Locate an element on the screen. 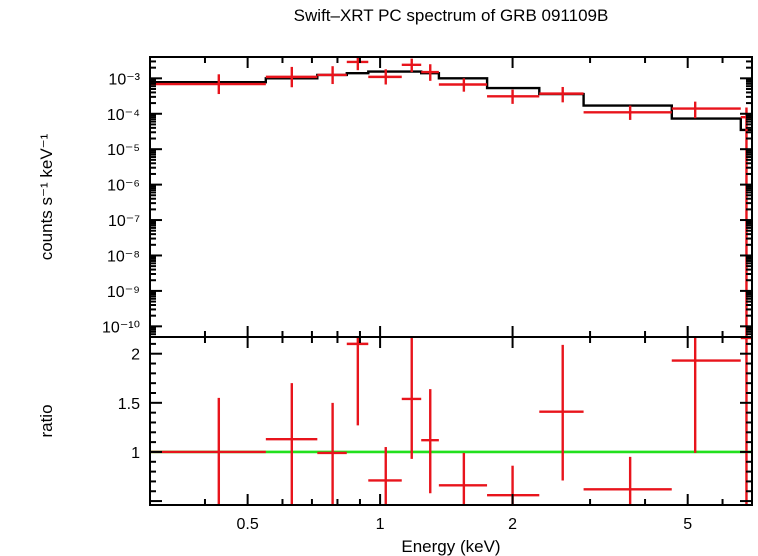 The width and height of the screenshot is (758, 556). x-axis-title: Energy (keV) is located at coordinates (450, 546).